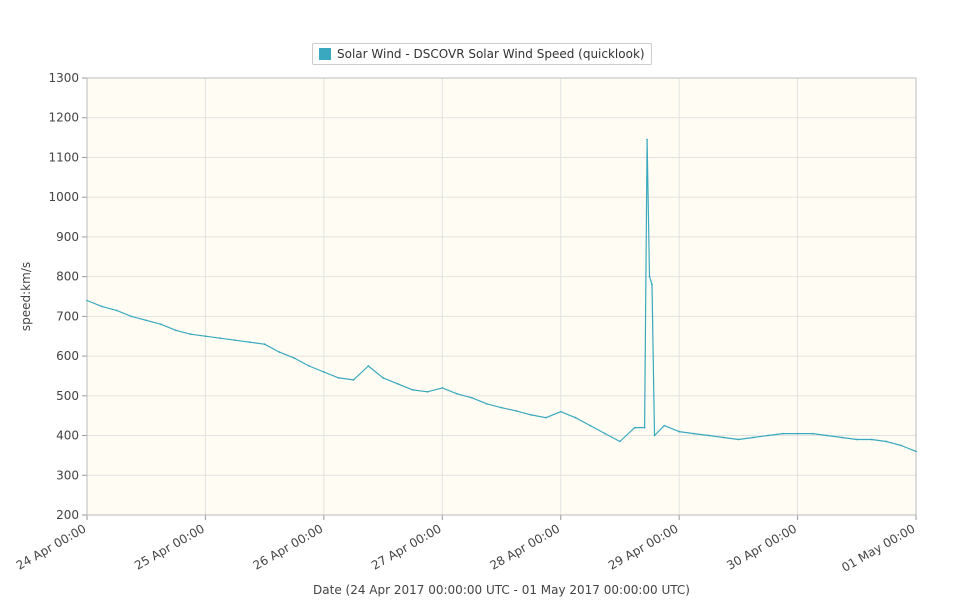  I want to click on y-tick-label: 500, so click(67, 396).